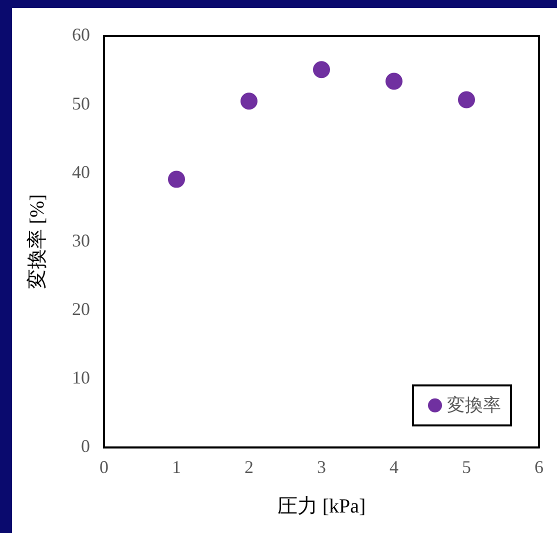 The width and height of the screenshot is (557, 533). I want to click on y-tick-label: 60, so click(81, 34).